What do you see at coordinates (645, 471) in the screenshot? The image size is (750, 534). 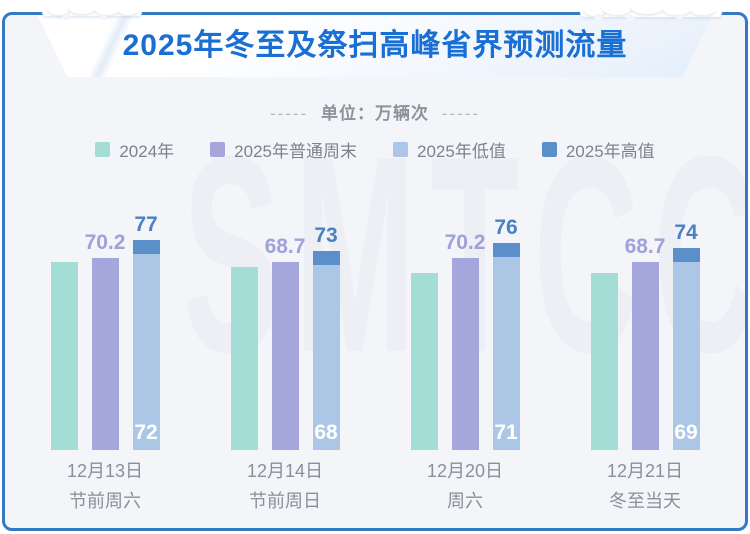 I see `category-date: 12月21日` at bounding box center [645, 471].